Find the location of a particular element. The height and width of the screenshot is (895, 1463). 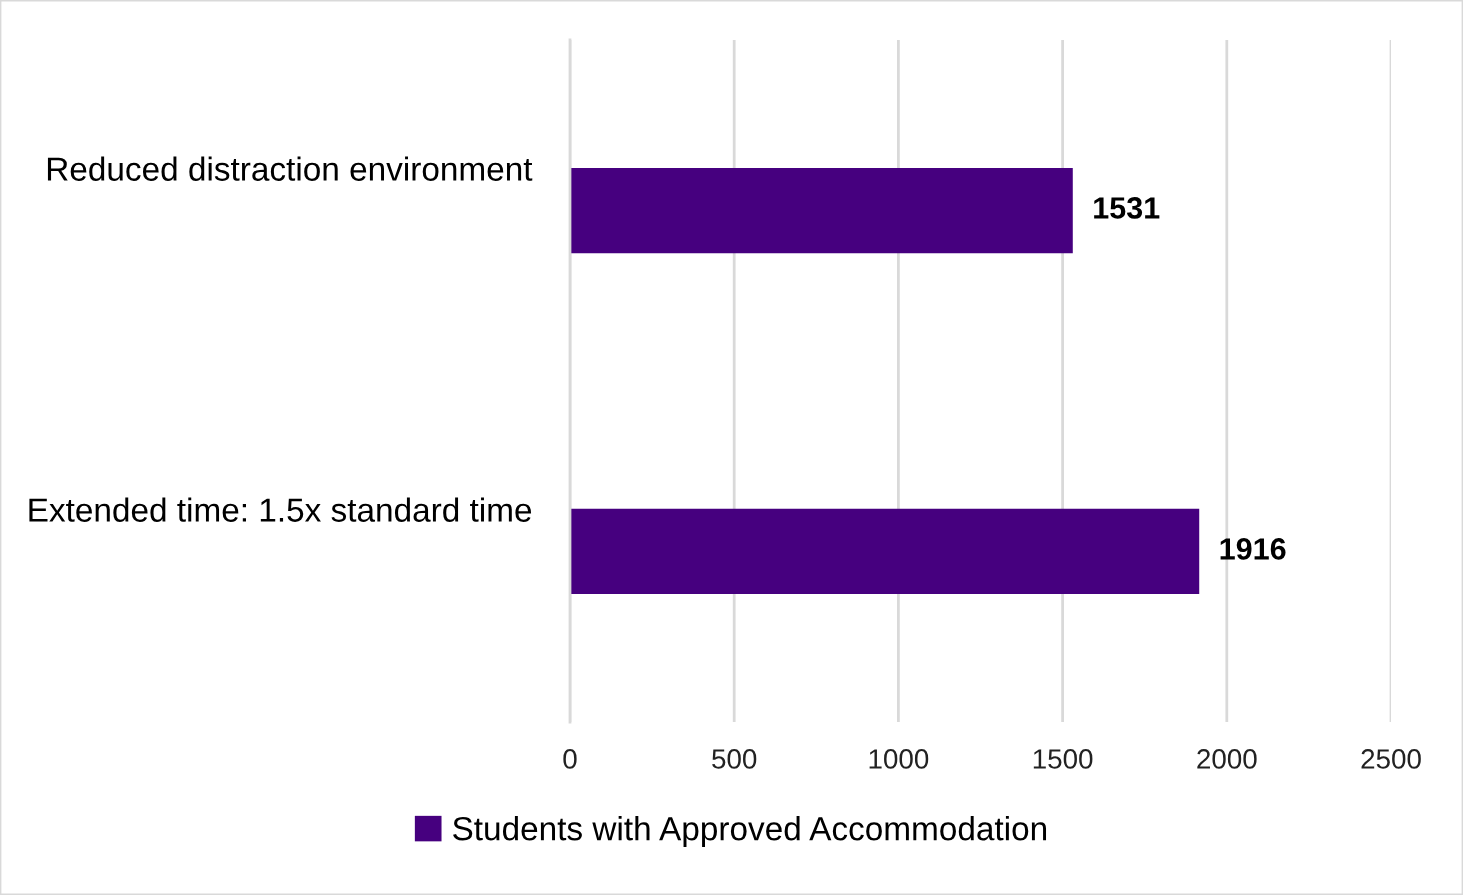

x-tick-label: 2000 is located at coordinates (1227, 759).